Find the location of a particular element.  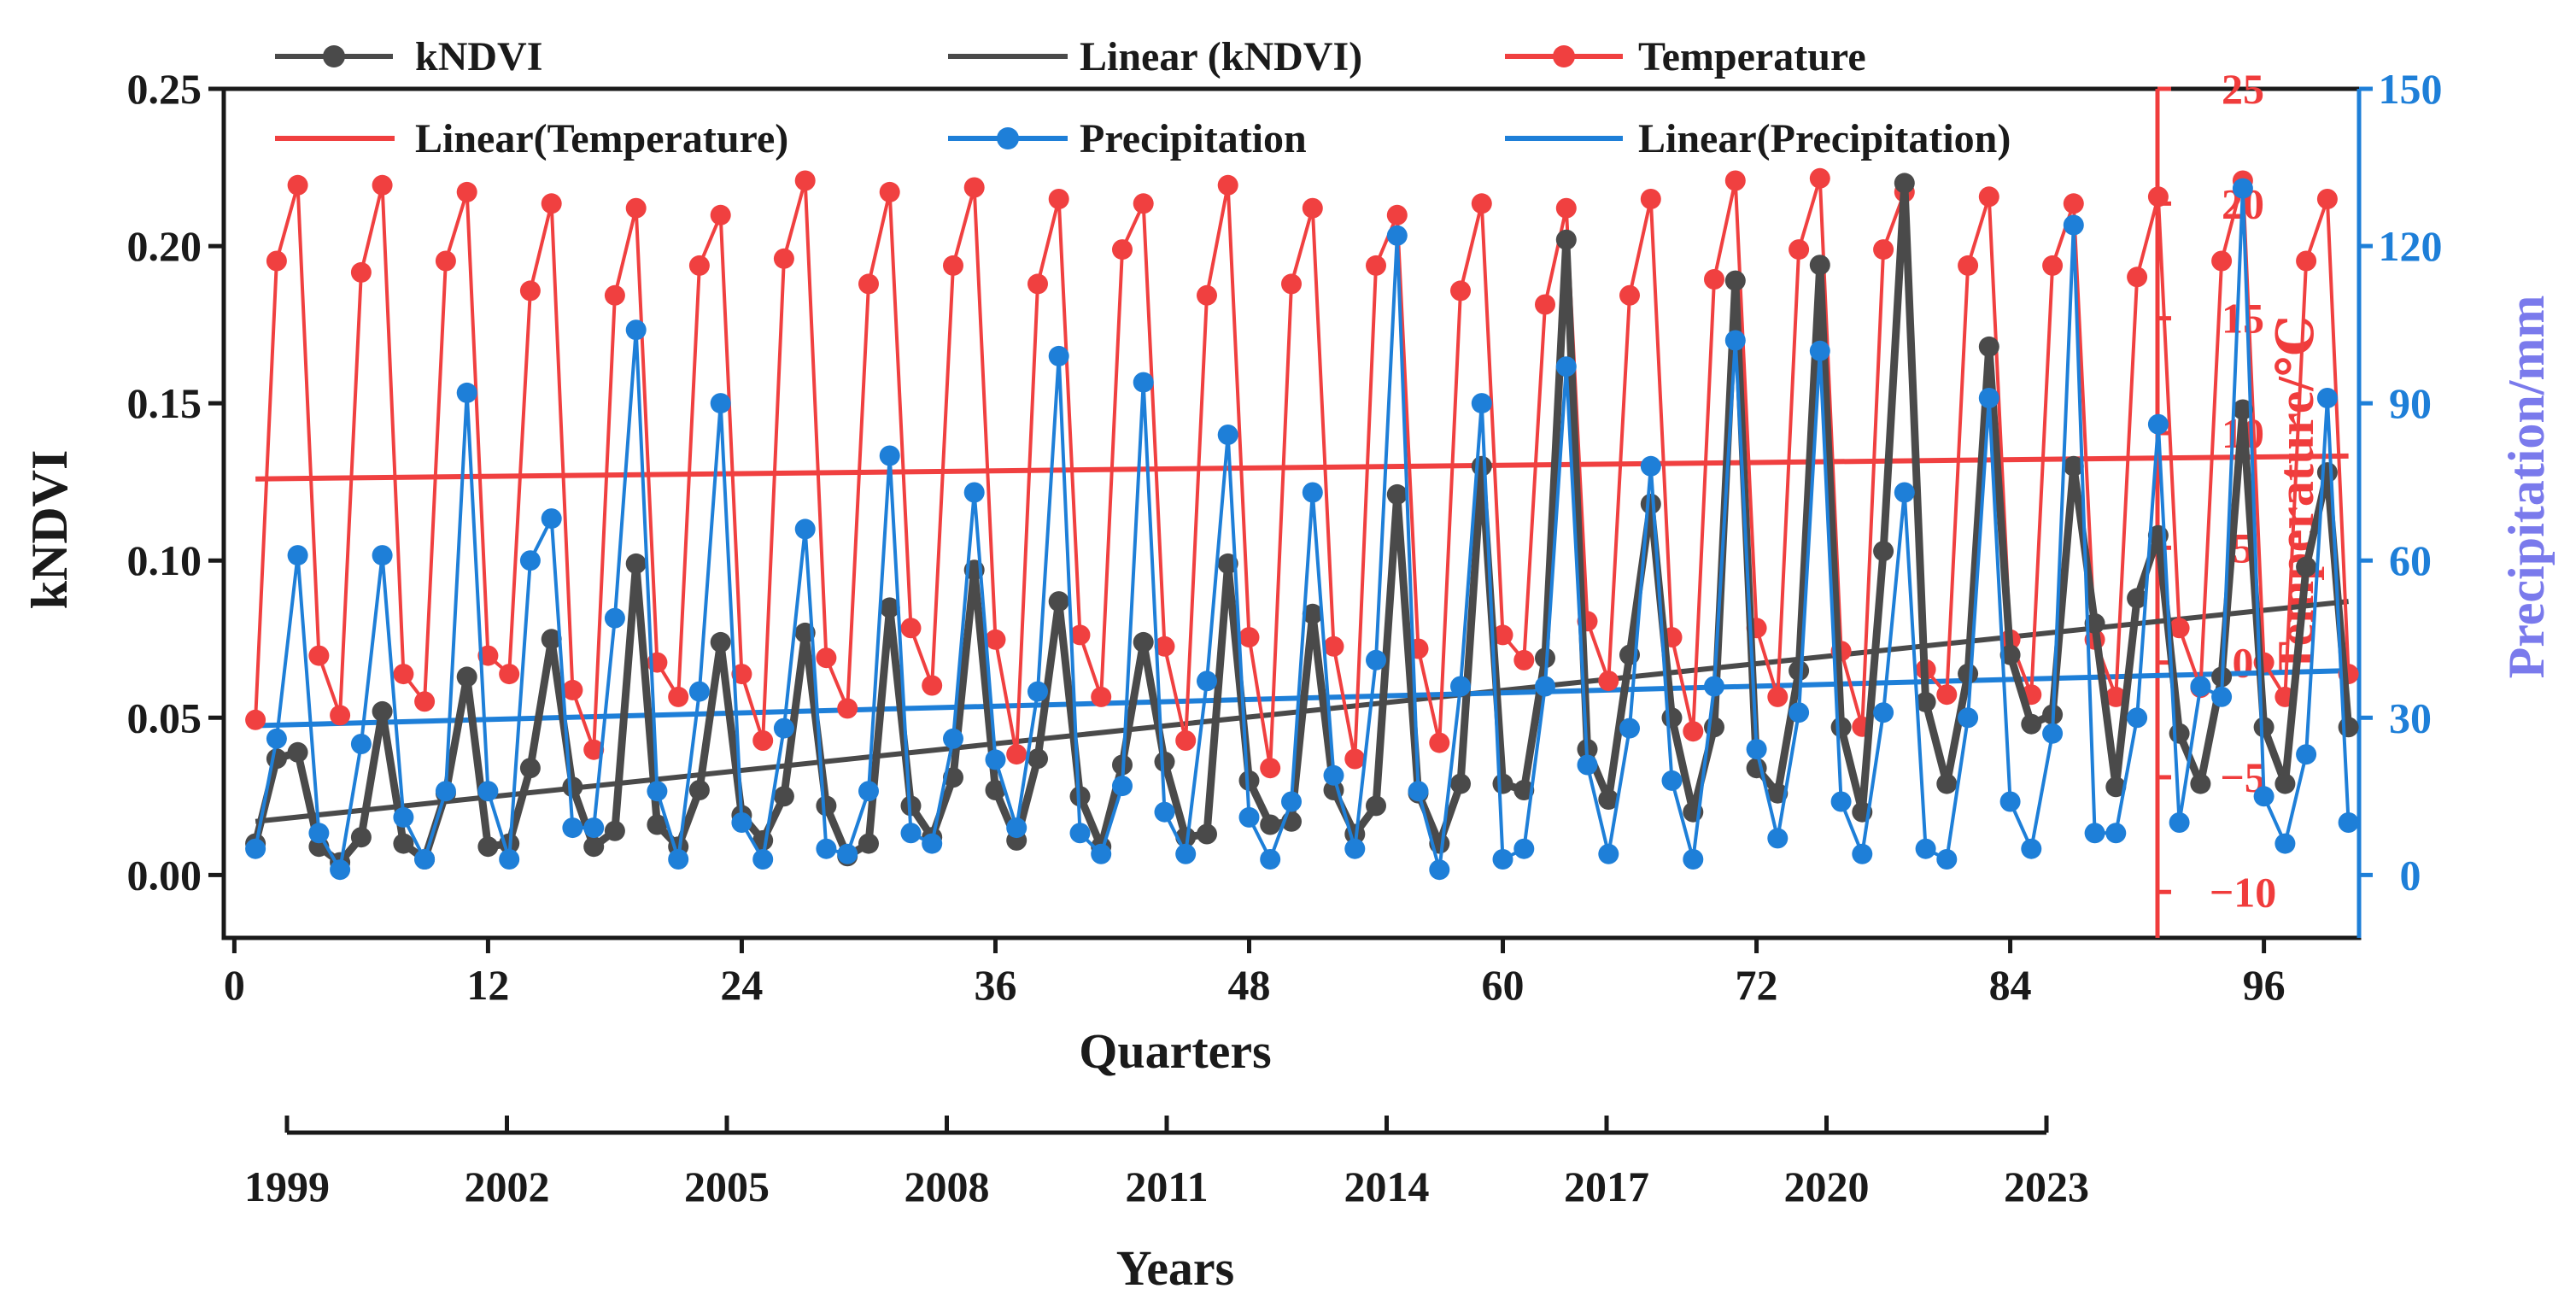

years-axis-title: Years is located at coordinates (1175, 1268).